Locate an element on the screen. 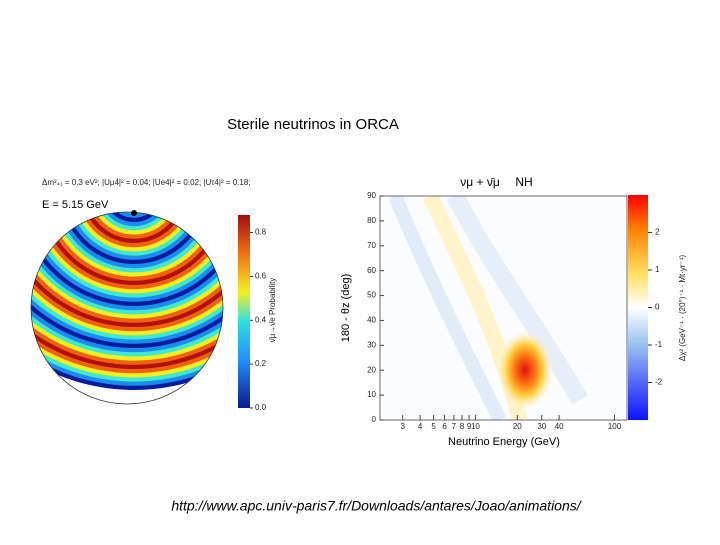  marker is located at coordinates (134, 213).